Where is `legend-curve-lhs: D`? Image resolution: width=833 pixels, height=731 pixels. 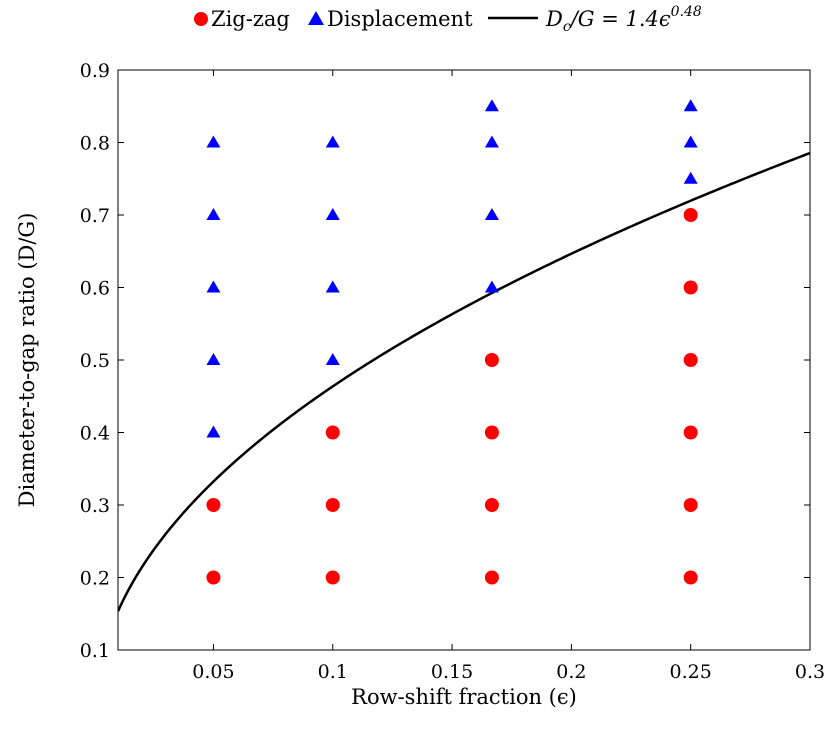
legend-curve-lhs: D is located at coordinates (554, 19).